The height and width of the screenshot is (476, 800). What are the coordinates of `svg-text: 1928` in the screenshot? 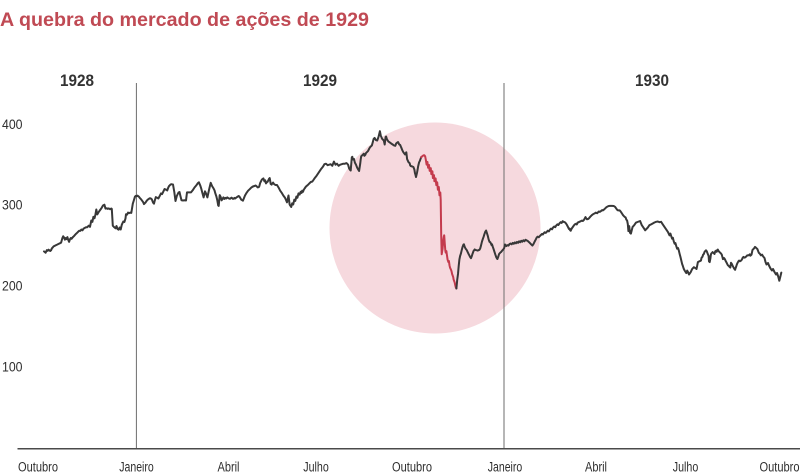 It's located at (77, 80).